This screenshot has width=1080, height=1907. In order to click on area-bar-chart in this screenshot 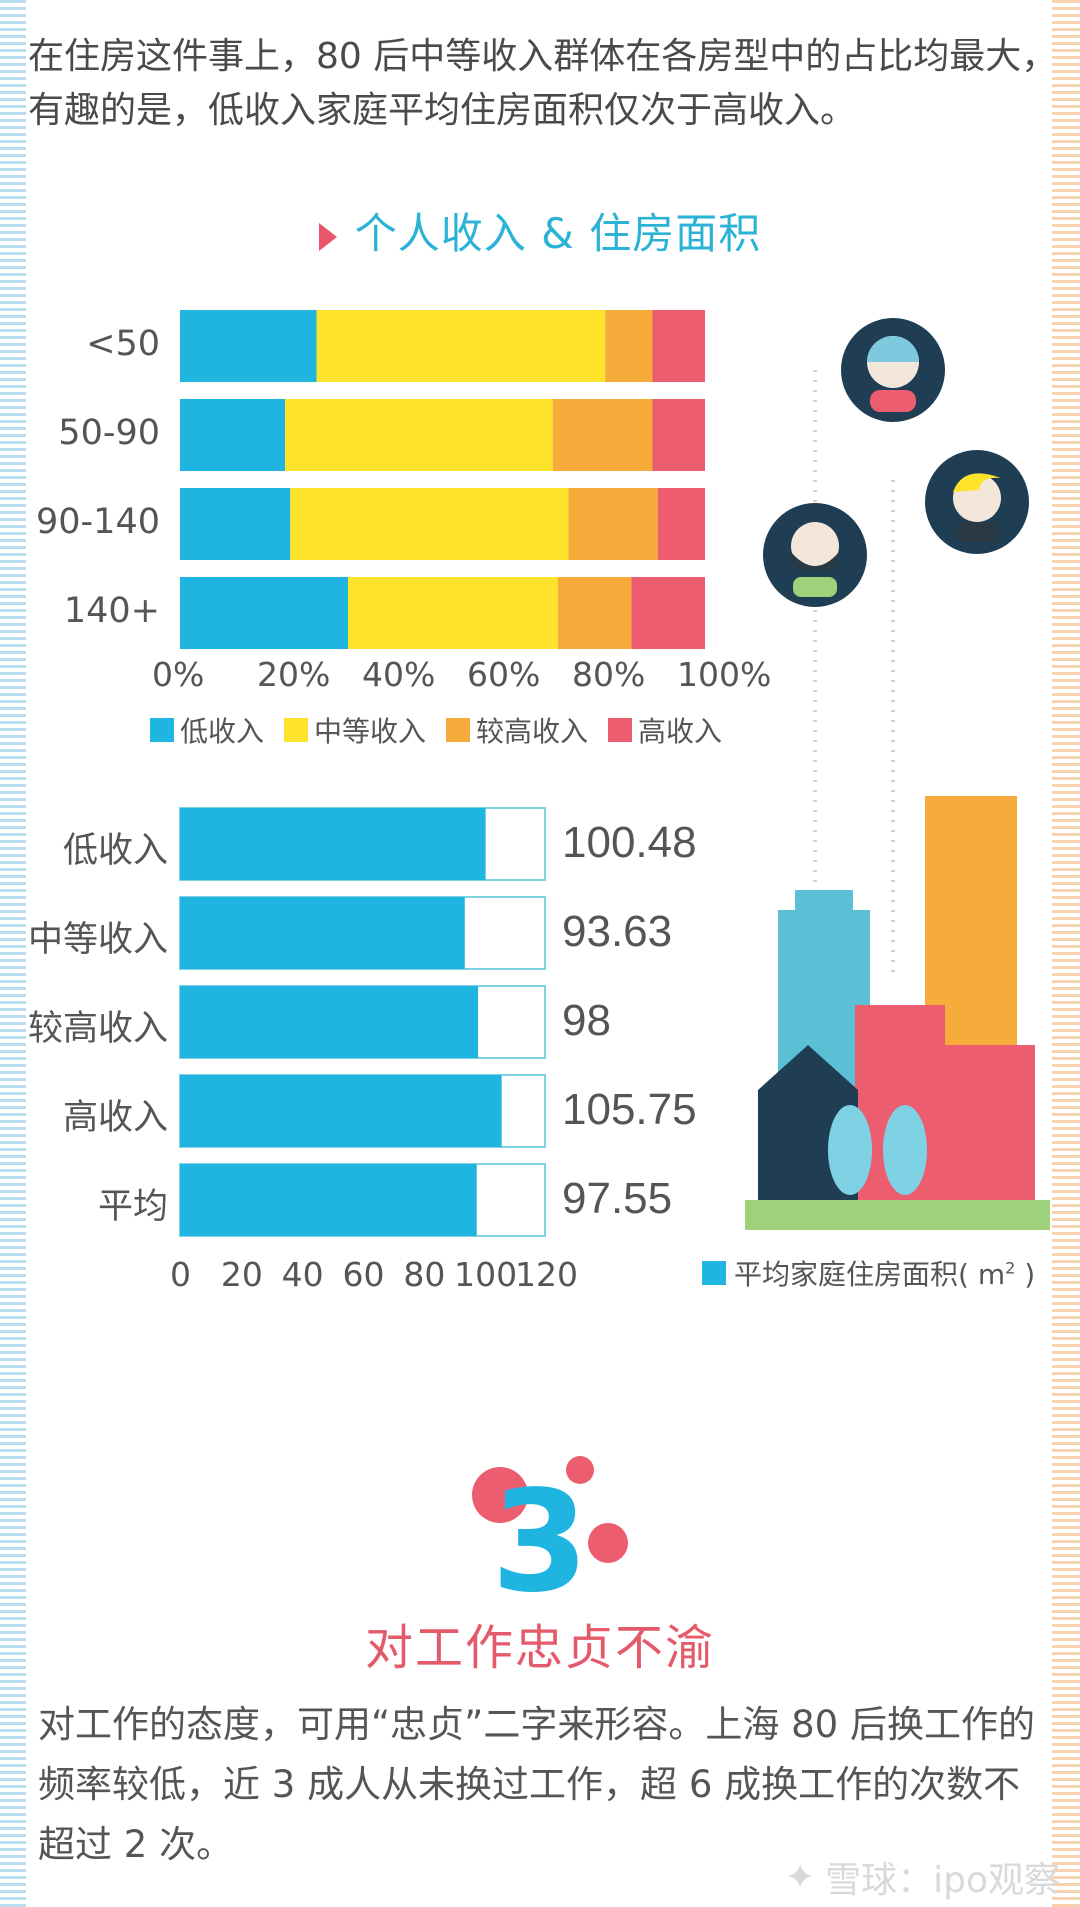, I will do `click(362, 1022)`.